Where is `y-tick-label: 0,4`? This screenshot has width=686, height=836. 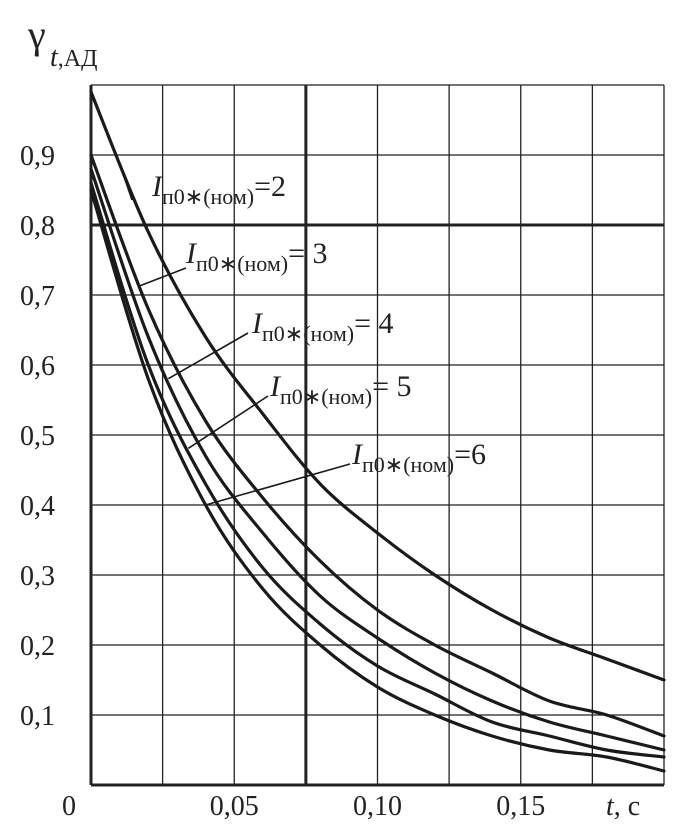 y-tick-label: 0,4 is located at coordinates (37, 506).